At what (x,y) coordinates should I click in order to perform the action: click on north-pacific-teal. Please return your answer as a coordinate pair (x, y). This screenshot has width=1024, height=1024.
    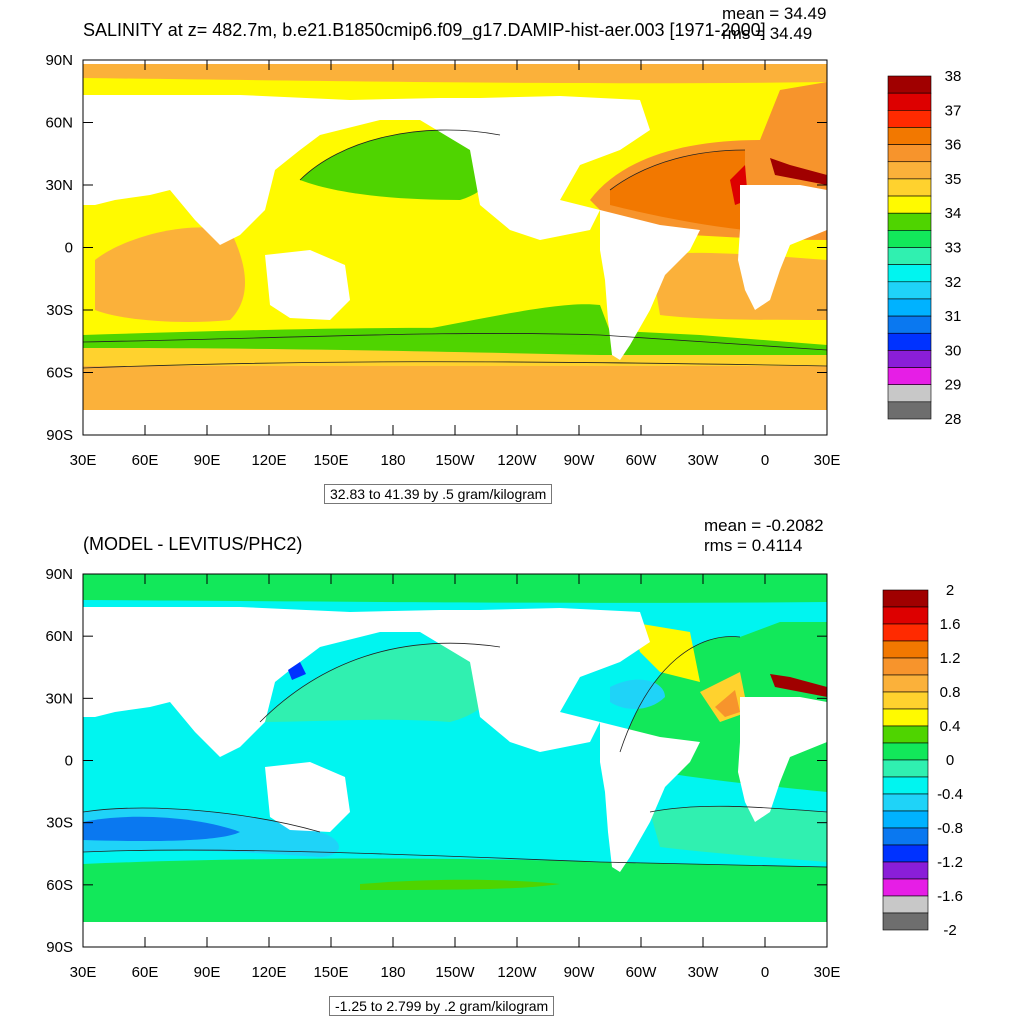
    Looking at the image, I should click on (381, 682).